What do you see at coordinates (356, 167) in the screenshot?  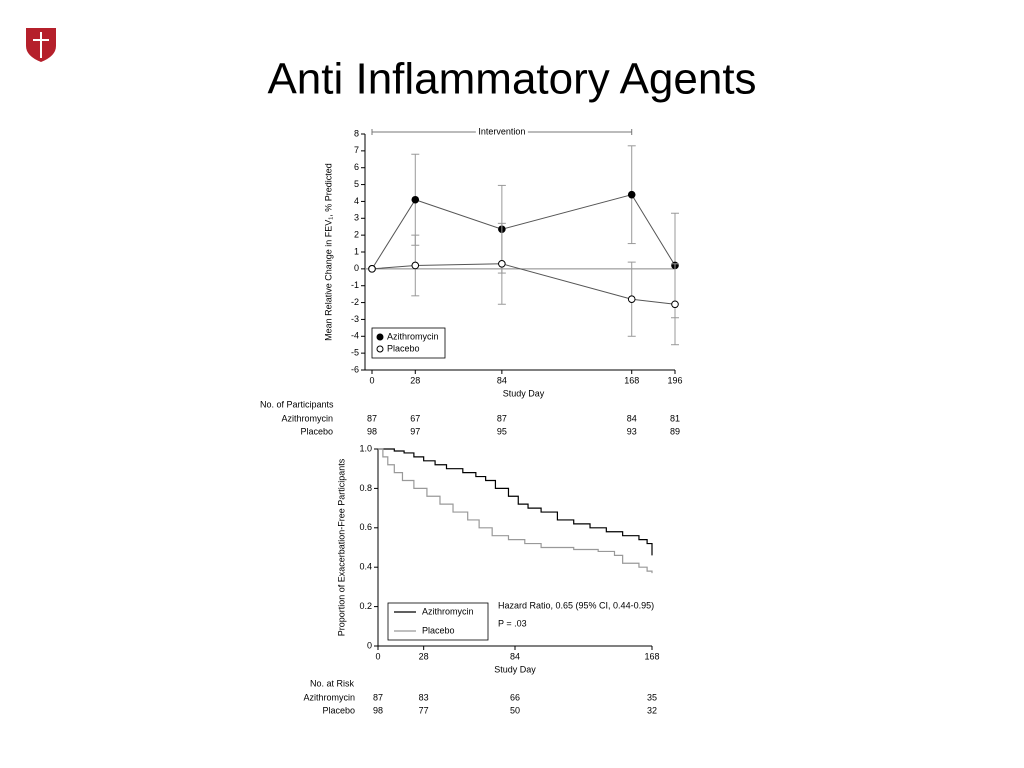 I see `y-tick-label: 6` at bounding box center [356, 167].